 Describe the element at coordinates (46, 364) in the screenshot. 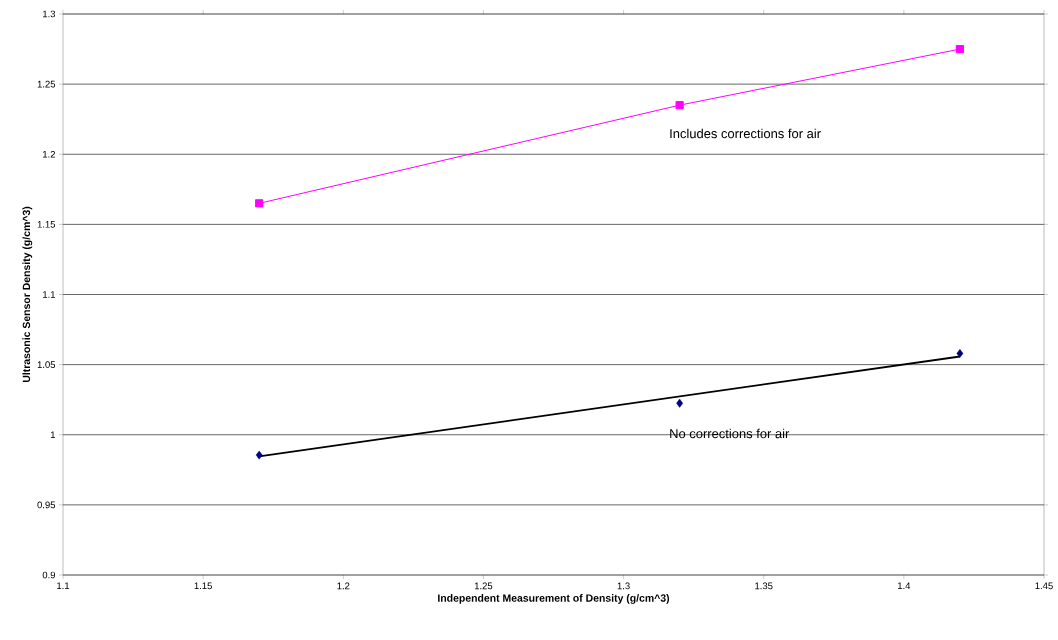

I see `y-tick-label: 1.05` at that location.